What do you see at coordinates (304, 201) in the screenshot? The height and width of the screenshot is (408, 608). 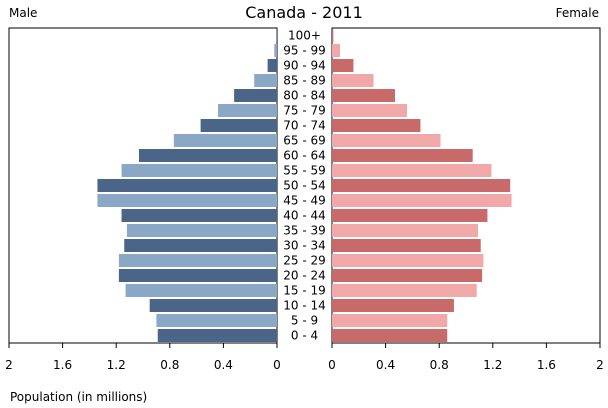 I see `age-group-label: 45 - 49` at bounding box center [304, 201].